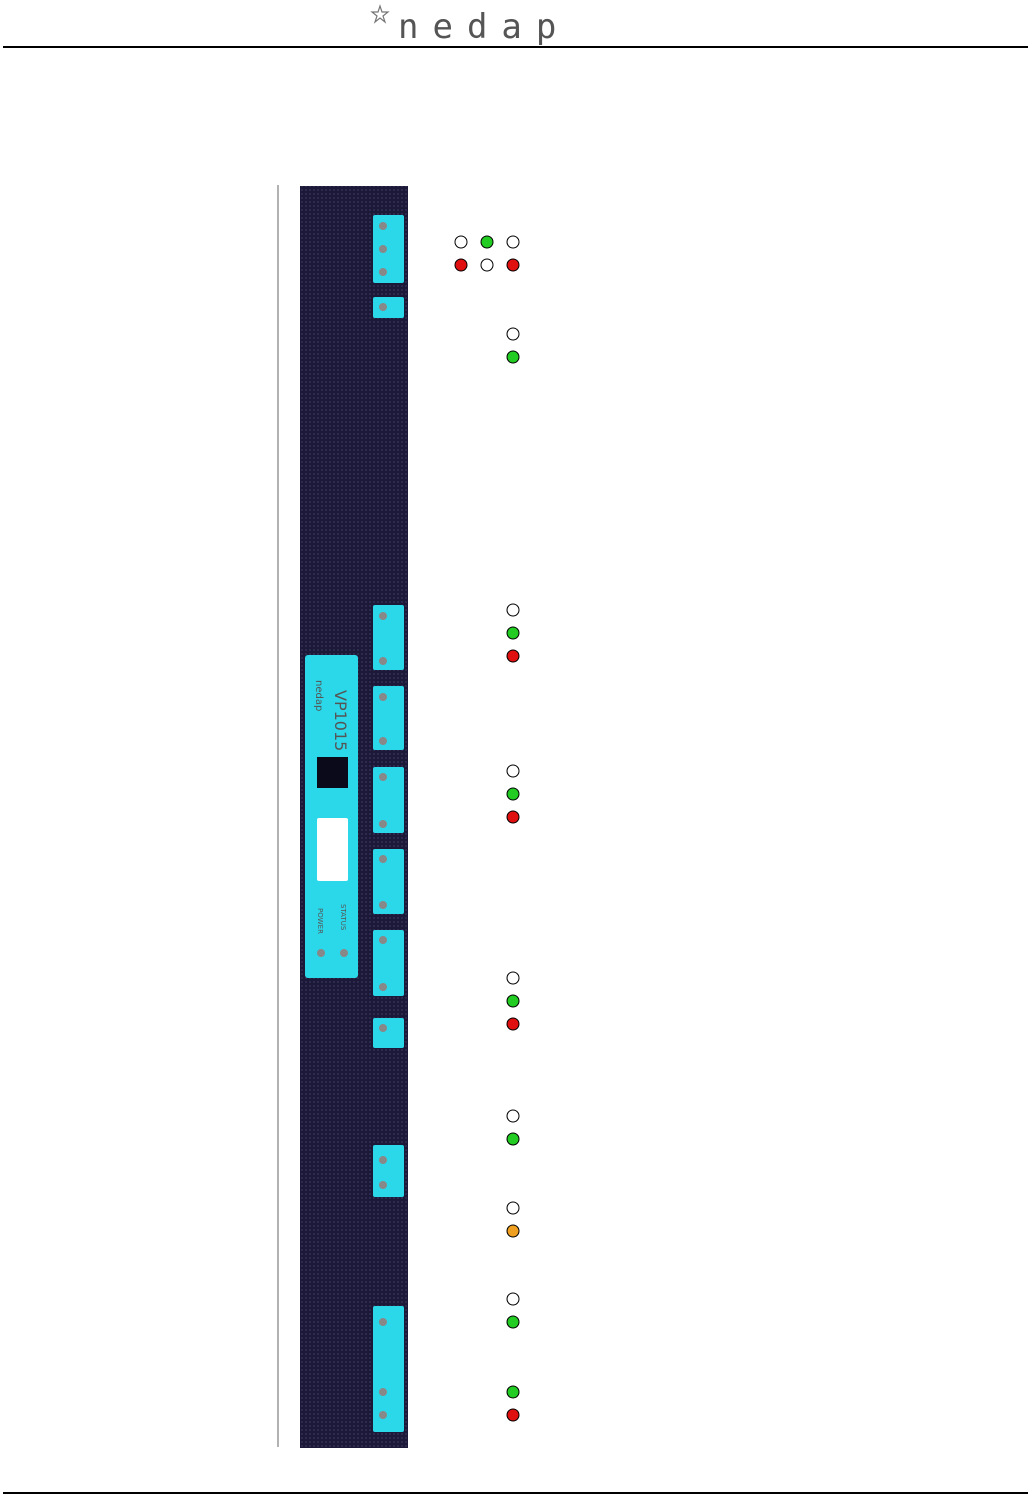  I want to click on logo-text: nedap, so click(484, 27).